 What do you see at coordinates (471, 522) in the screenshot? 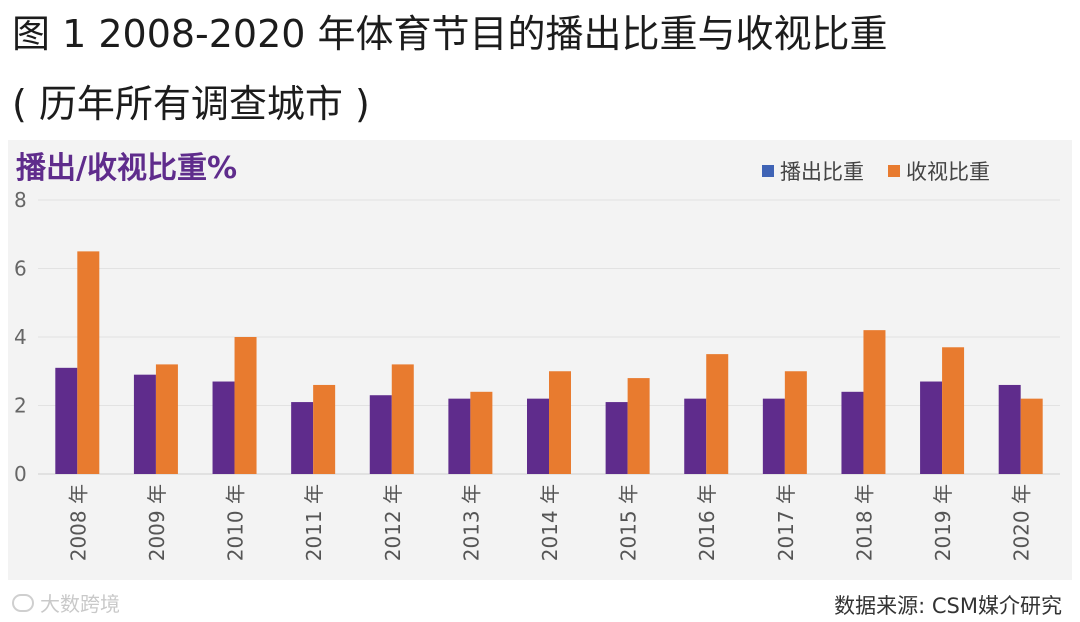
I see `x-tick-label: 2013 年` at bounding box center [471, 522].